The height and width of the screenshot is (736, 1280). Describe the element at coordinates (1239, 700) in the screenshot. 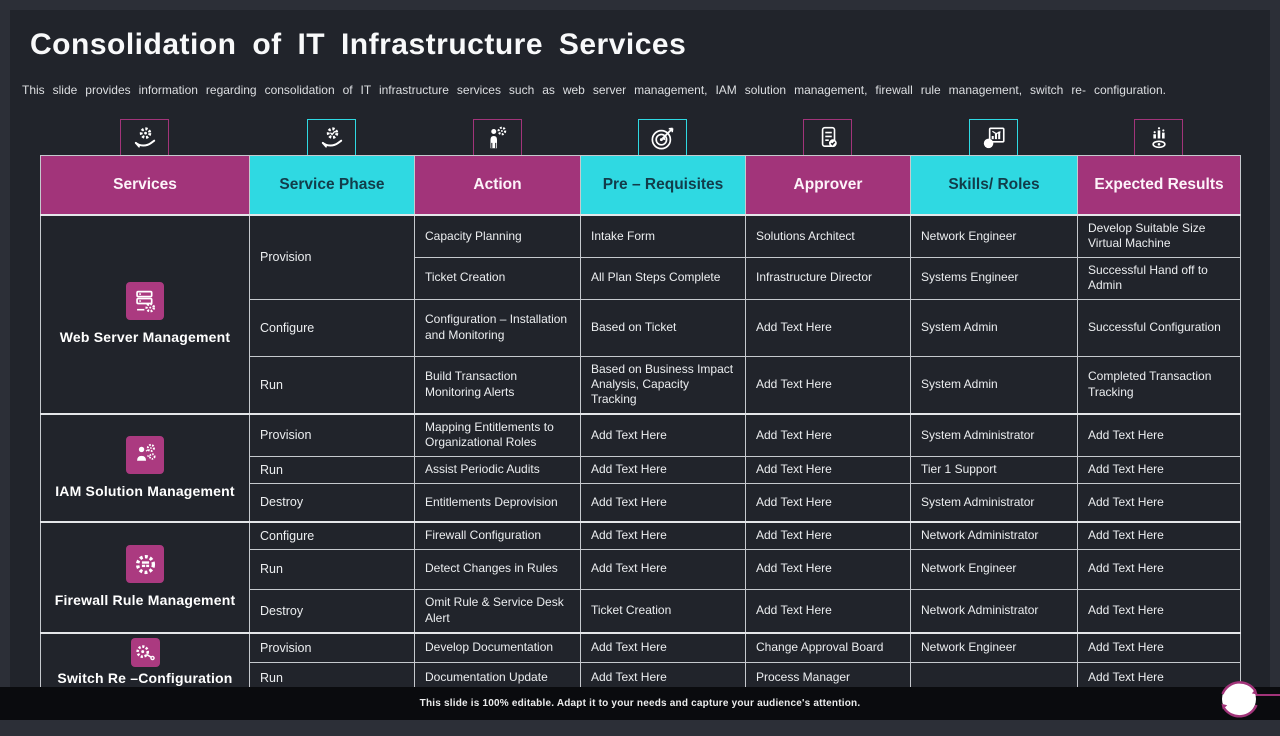

I see `circular-arrows-logo` at that location.